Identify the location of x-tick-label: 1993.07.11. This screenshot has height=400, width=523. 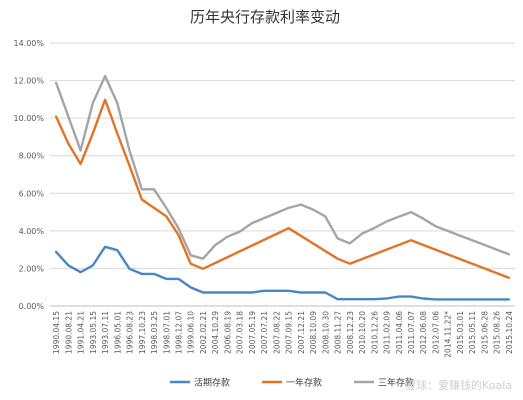
(105, 332).